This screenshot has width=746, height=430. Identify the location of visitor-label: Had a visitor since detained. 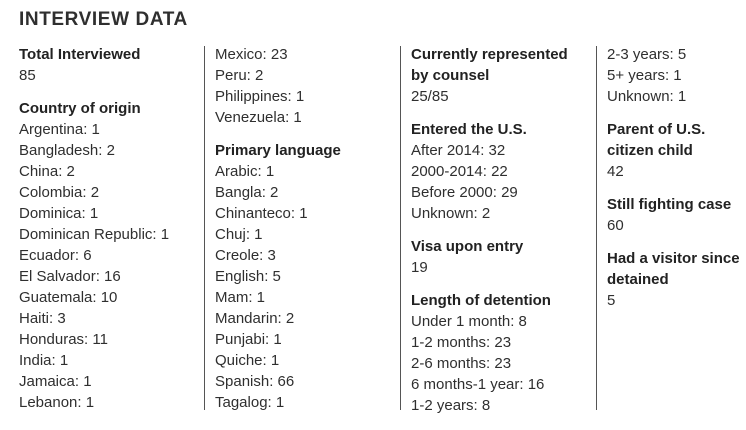
(673, 269).